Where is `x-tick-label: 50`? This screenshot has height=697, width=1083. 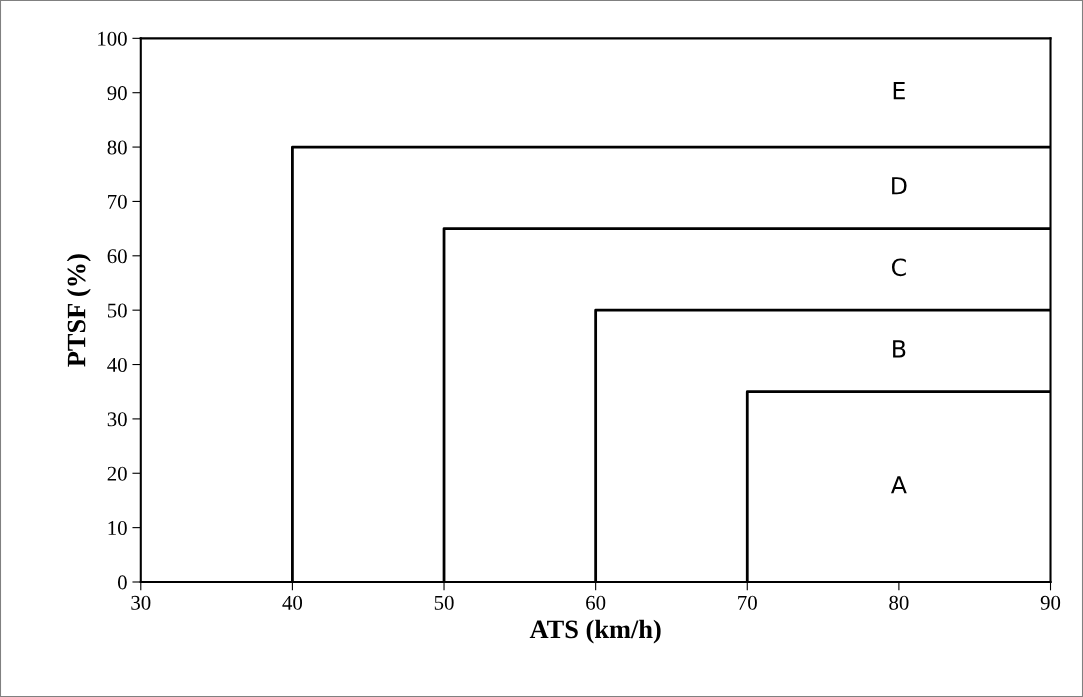 x-tick-label: 50 is located at coordinates (444, 602).